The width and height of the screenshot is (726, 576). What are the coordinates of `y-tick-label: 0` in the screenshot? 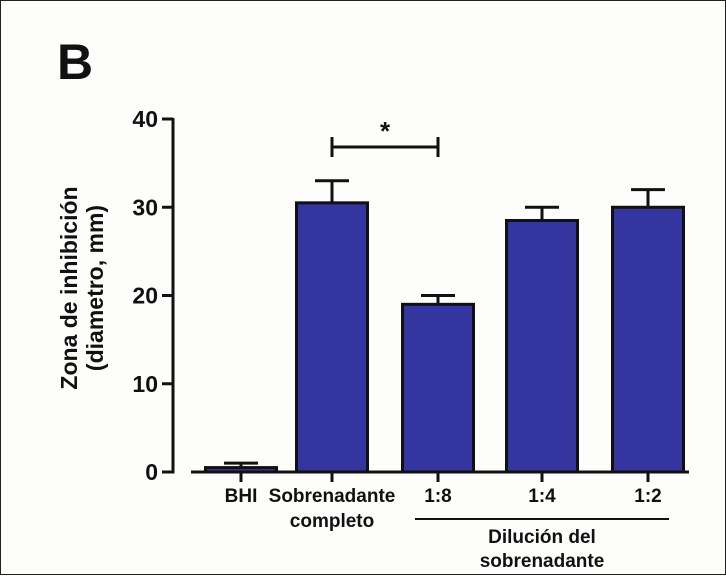 It's located at (151, 472).